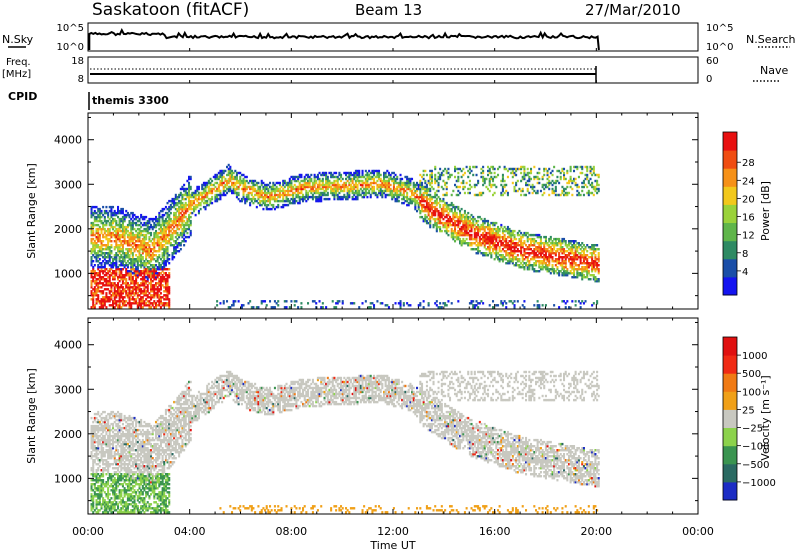 Image resolution: width=800 pixels, height=558 pixels. Describe the element at coordinates (70, 47) in the screenshot. I see `nsky-tick-bottom: 10^0` at that location.